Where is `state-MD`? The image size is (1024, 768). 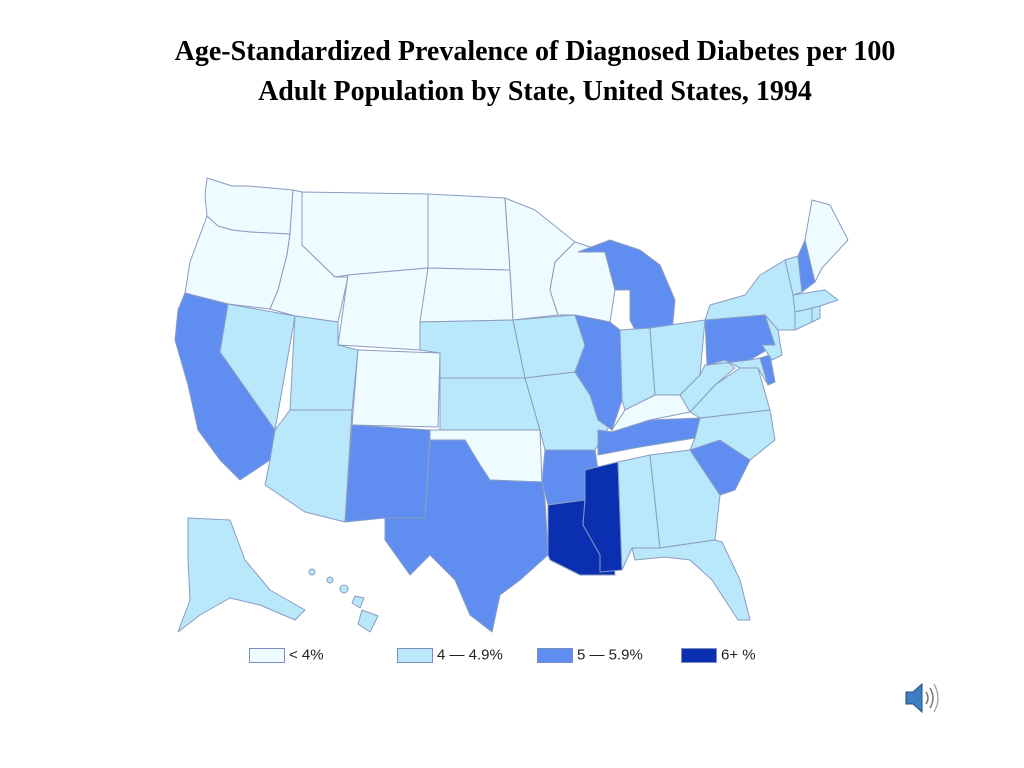
state-MD is located at coordinates (737, 371).